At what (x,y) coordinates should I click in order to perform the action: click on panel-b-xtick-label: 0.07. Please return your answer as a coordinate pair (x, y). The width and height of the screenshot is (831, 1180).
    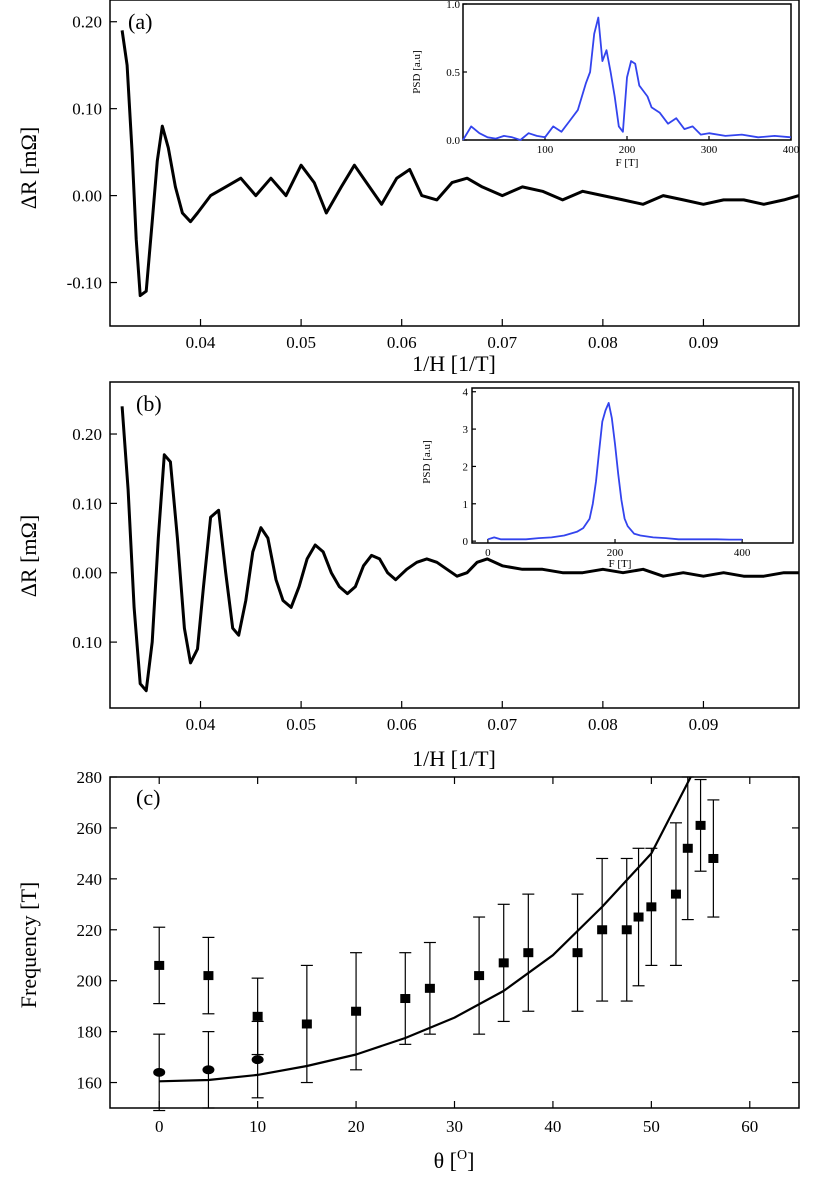
    Looking at the image, I should click on (502, 724).